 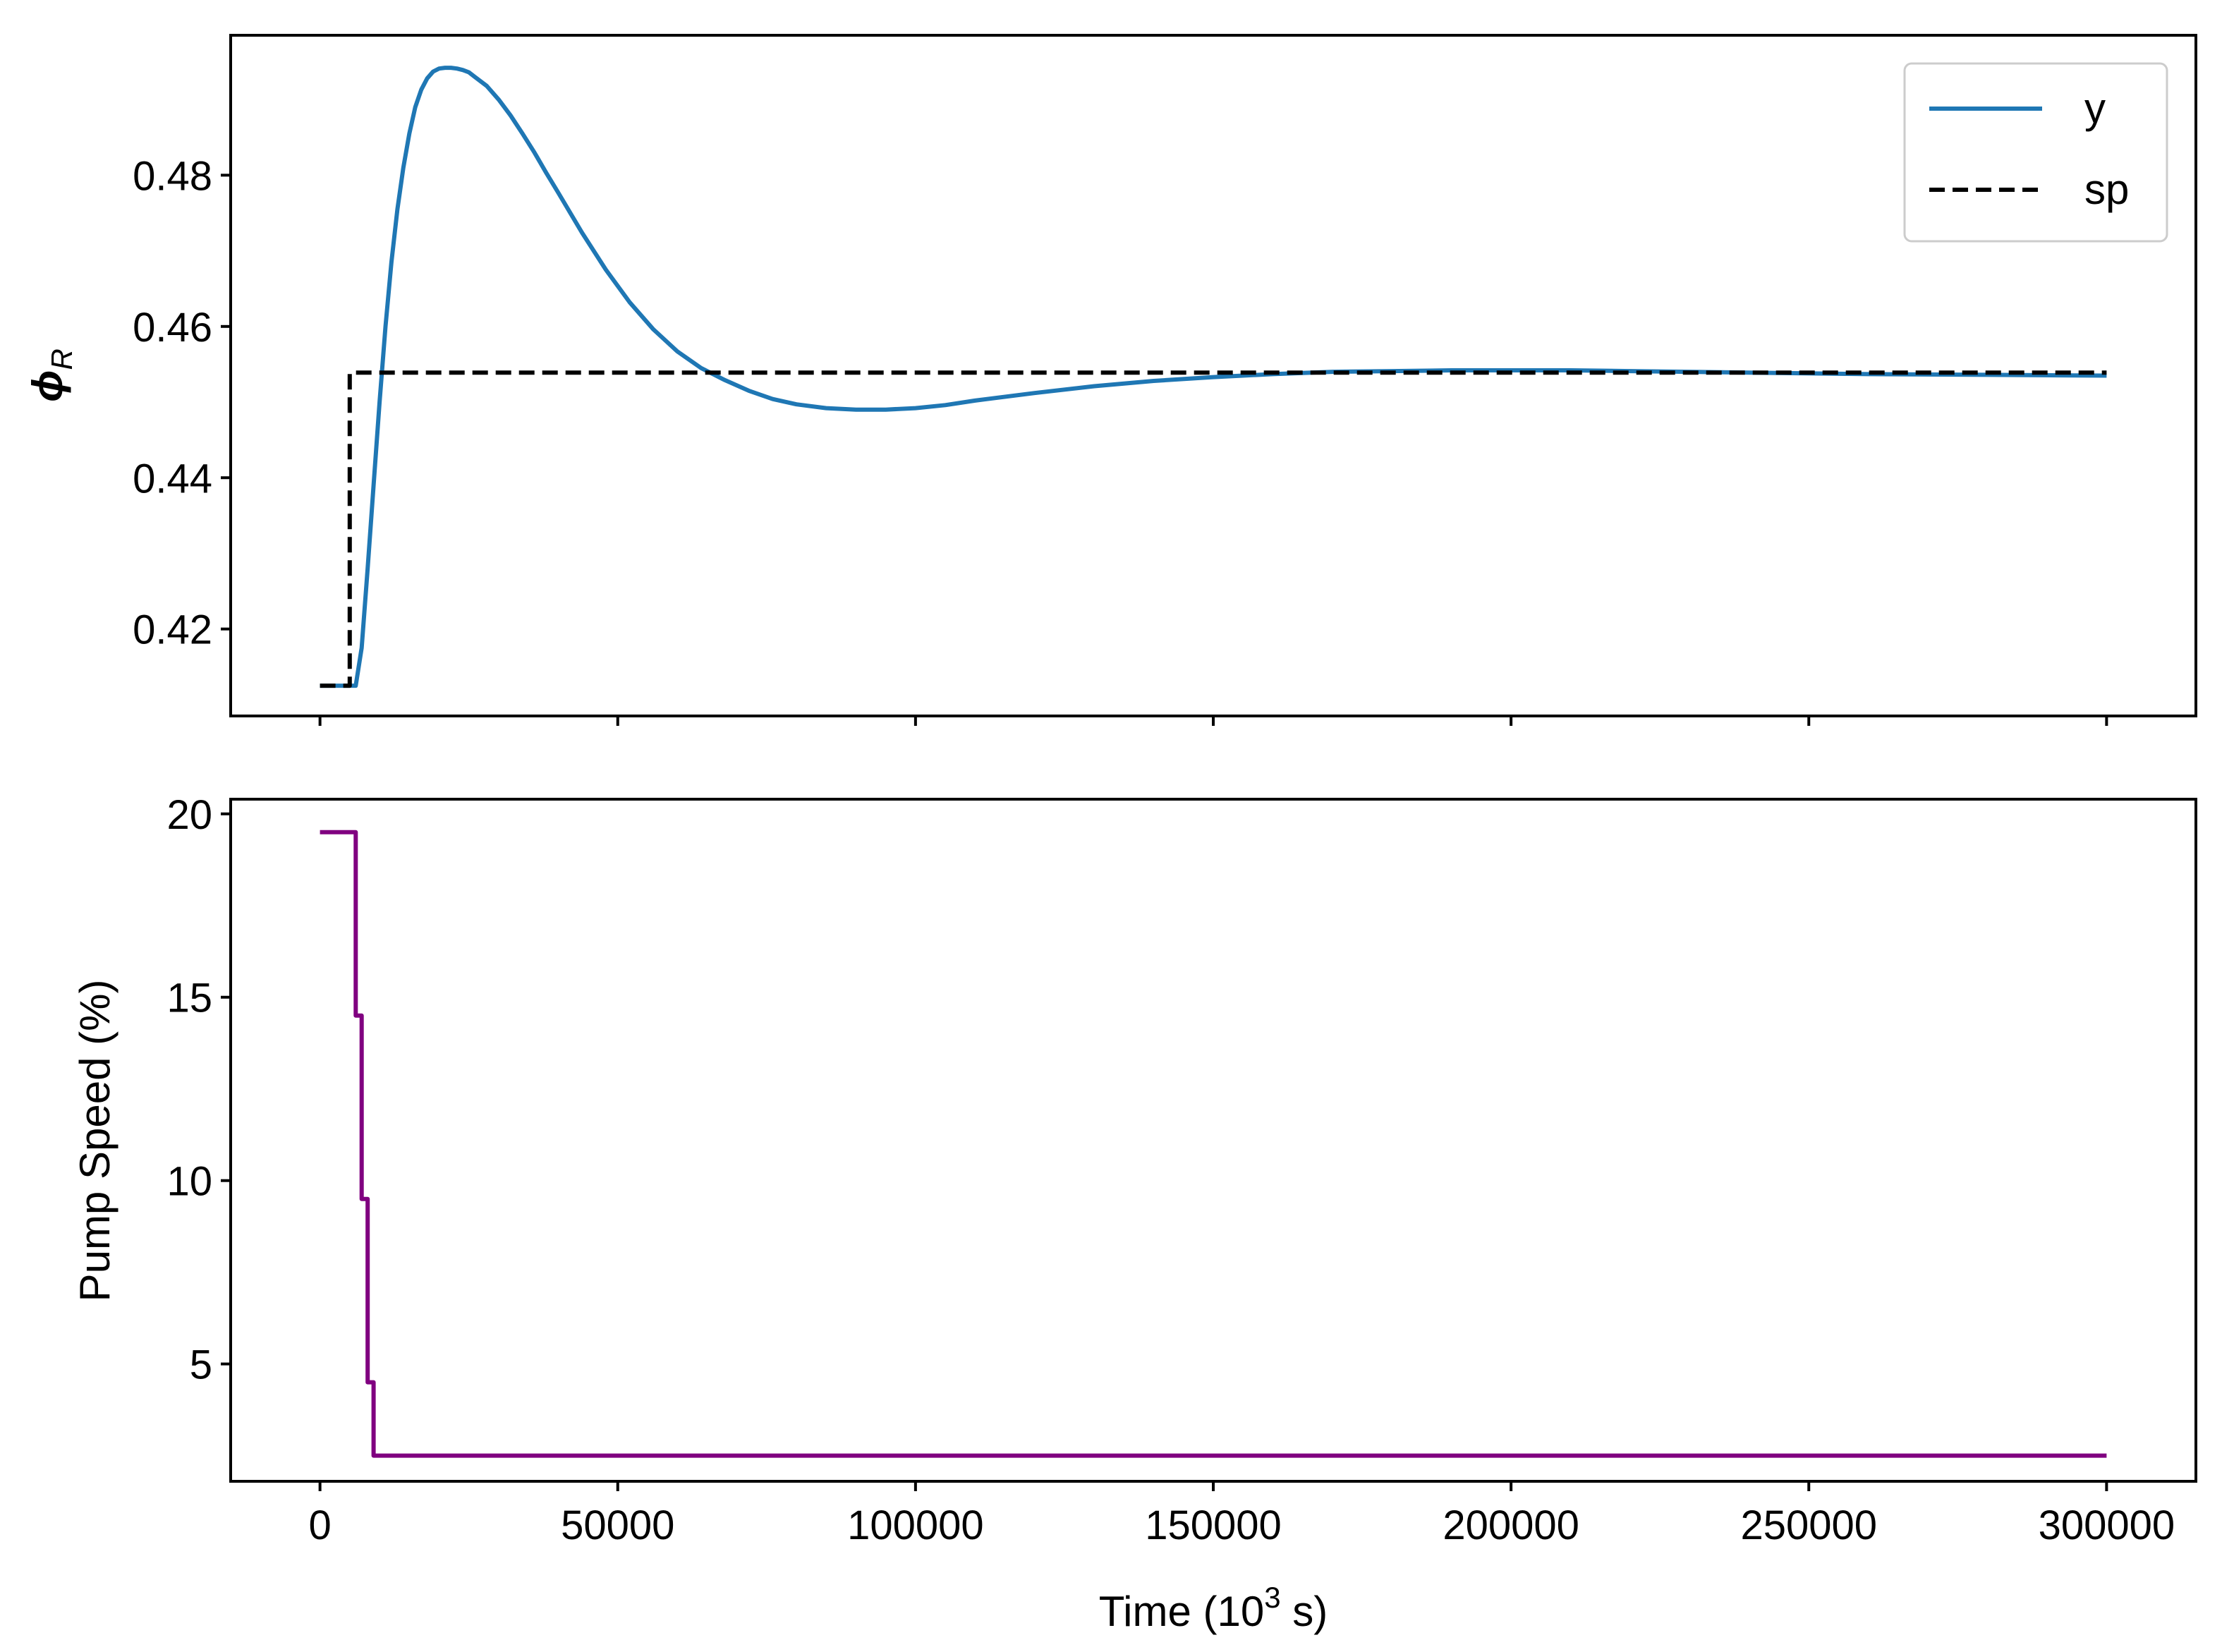 What do you see at coordinates (95, 1141) in the screenshot?
I see `bottom-y-axis-label: Pump Speed (%)` at bounding box center [95, 1141].